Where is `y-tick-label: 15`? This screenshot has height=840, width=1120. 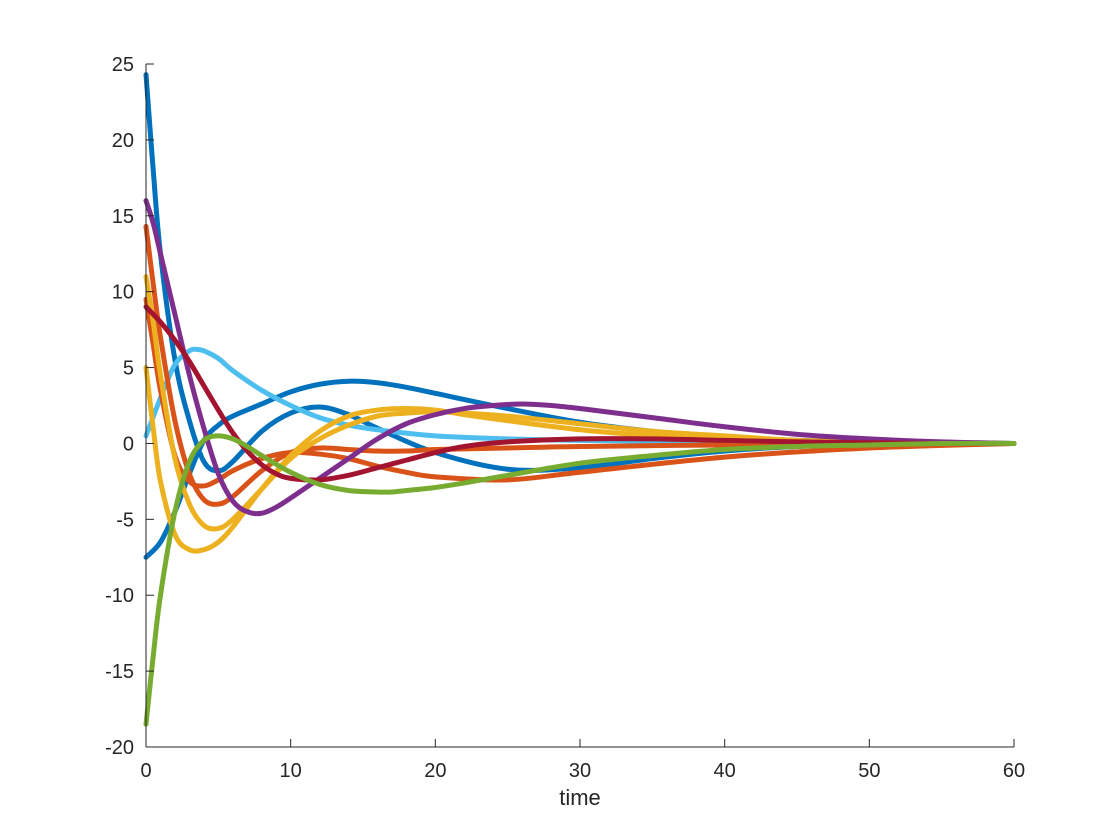
y-tick-label: 15 is located at coordinates (123, 217).